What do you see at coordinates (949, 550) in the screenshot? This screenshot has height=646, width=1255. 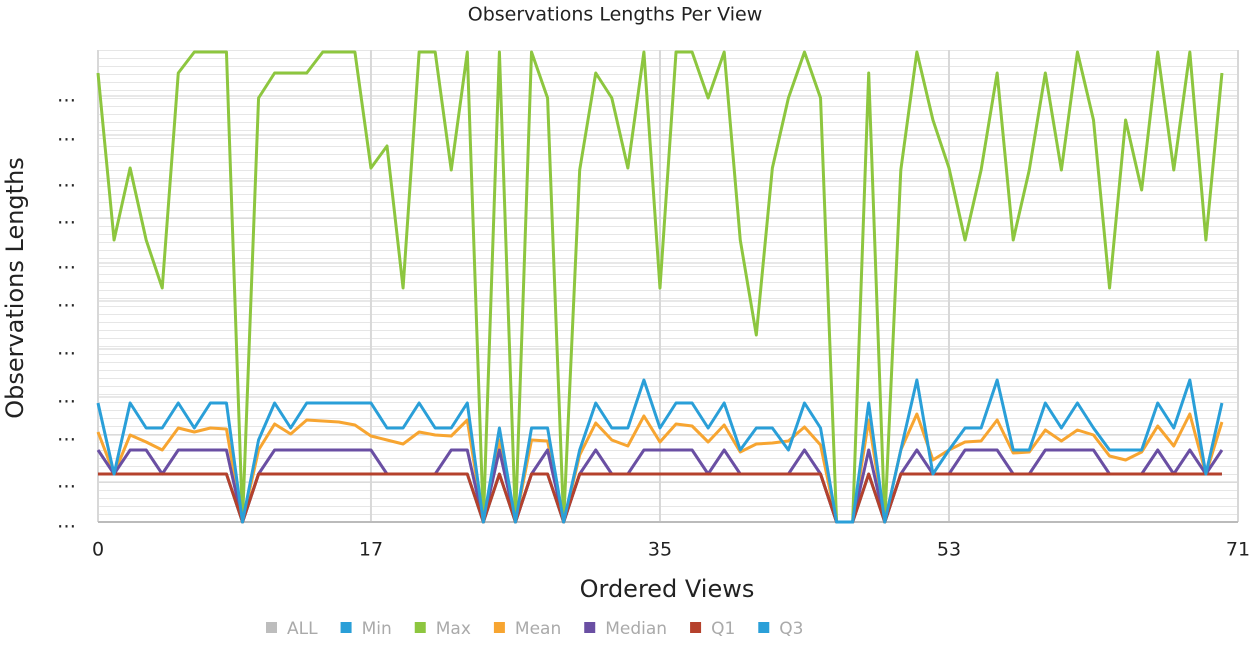 I see `x-tick-label: 53` at bounding box center [949, 550].